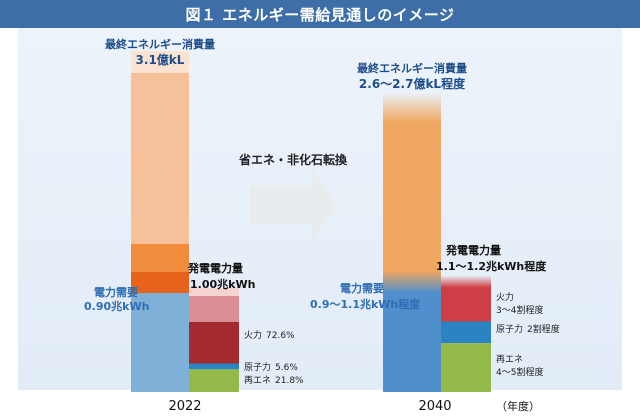 This screenshot has width=640, height=420. Describe the element at coordinates (160, 258) in the screenshot. I see `bar-2022-energy-mid` at that location.